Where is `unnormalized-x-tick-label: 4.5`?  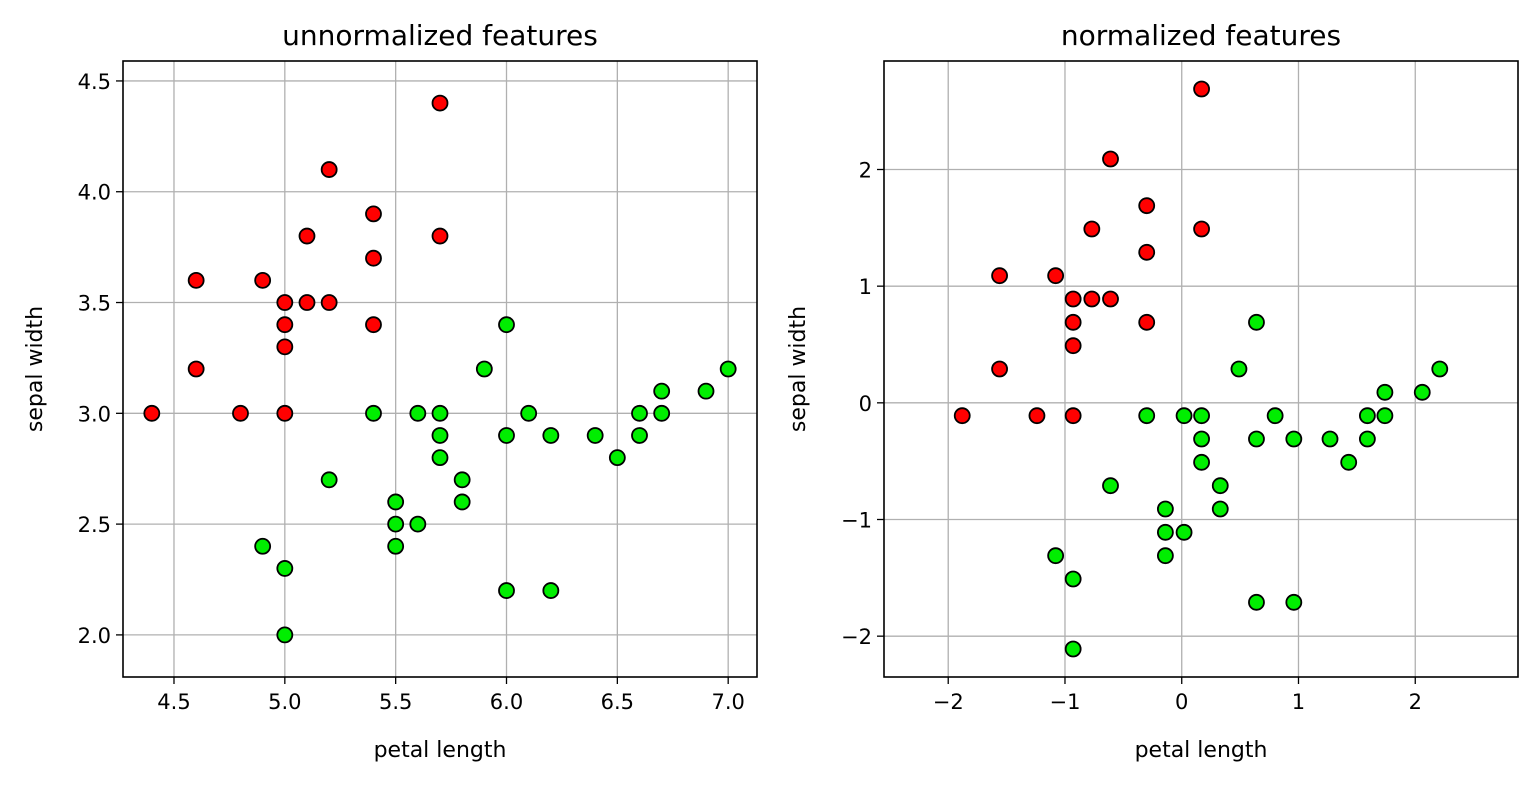 unnormalized-x-tick-label: 4.5 is located at coordinates (173, 702).